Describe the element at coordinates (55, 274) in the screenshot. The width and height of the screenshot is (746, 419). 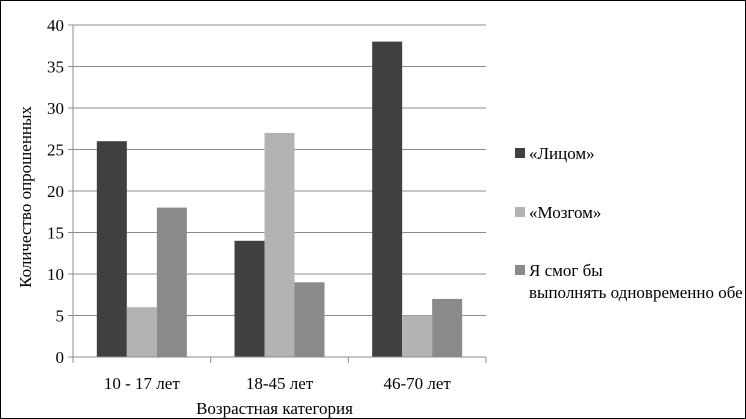
I see `y-tick-label: 10` at that location.